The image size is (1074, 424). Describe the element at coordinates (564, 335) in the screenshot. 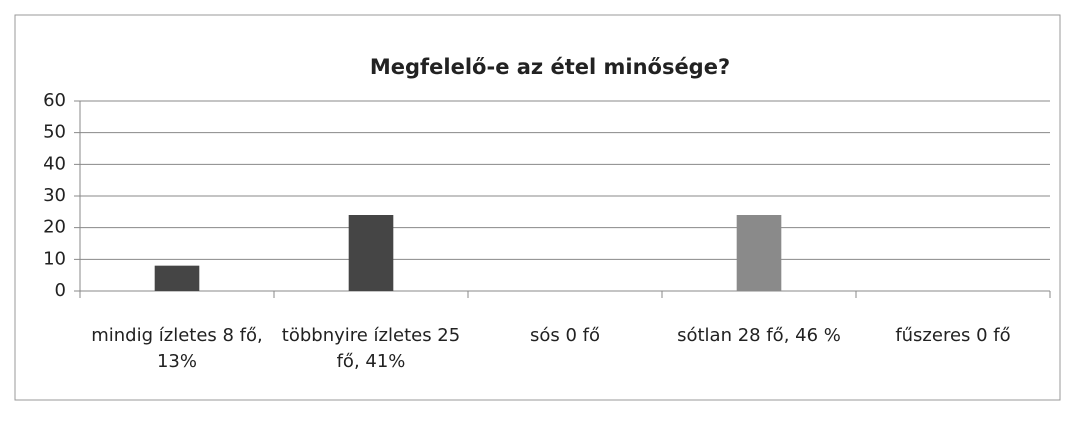

I see `x-tick-label: sós 0 fő` at that location.